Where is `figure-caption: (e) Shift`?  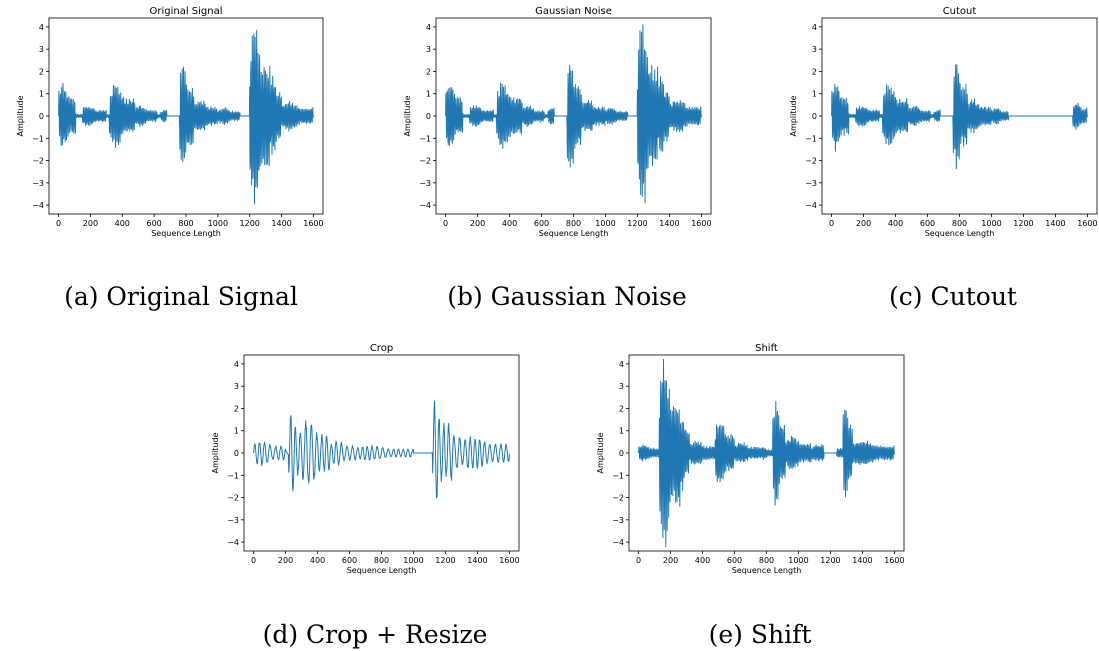 figure-caption: (e) Shift is located at coordinates (760, 634).